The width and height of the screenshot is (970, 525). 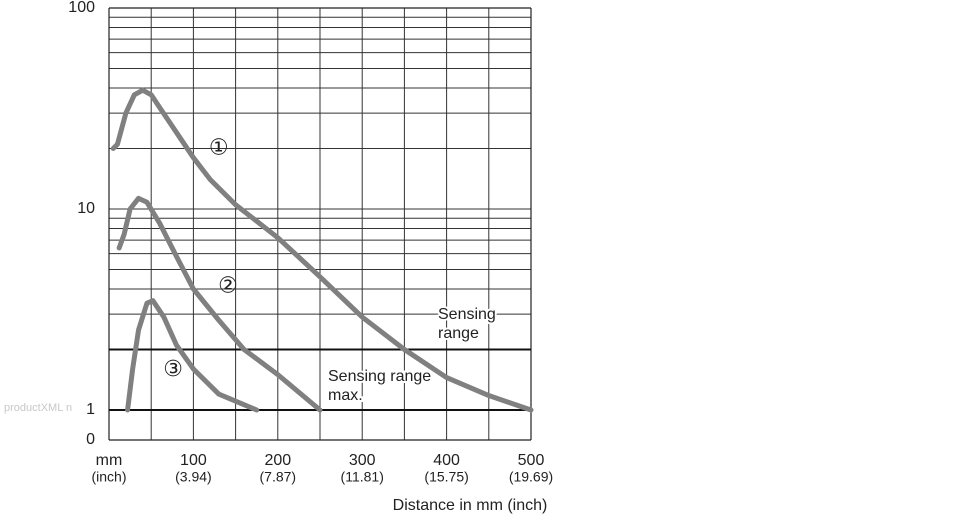 I want to click on x-axis-label: Distance in mm (inch), so click(x=470, y=505).